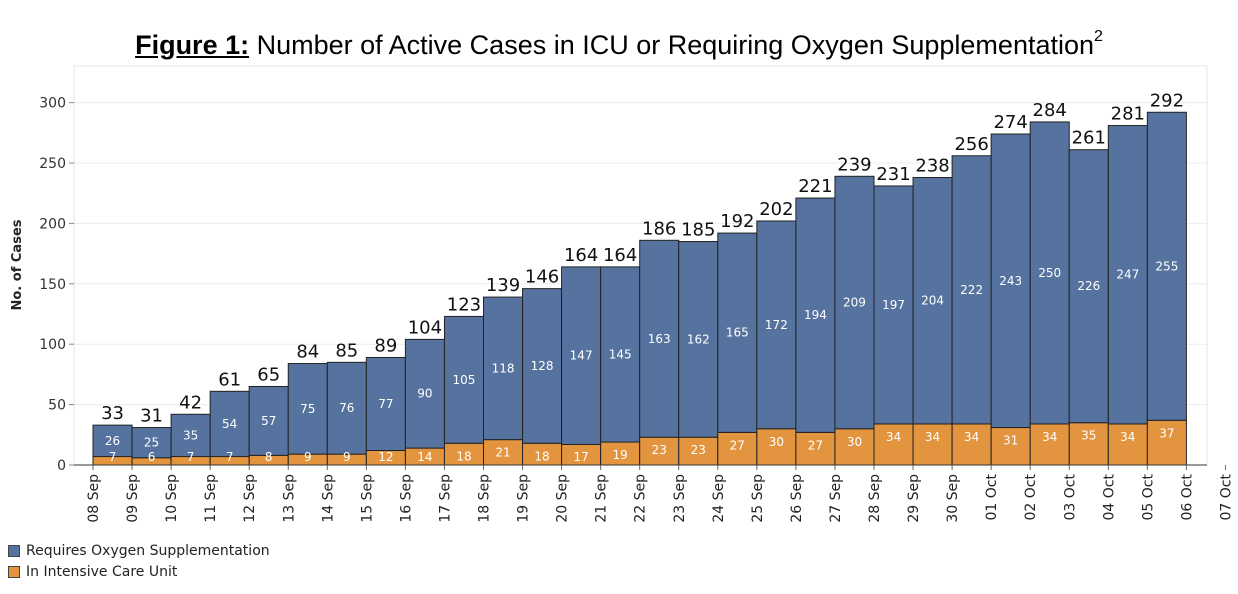 The image size is (1238, 594). What do you see at coordinates (464, 380) in the screenshot?
I see `data-label-oxygen: 105` at bounding box center [464, 380].